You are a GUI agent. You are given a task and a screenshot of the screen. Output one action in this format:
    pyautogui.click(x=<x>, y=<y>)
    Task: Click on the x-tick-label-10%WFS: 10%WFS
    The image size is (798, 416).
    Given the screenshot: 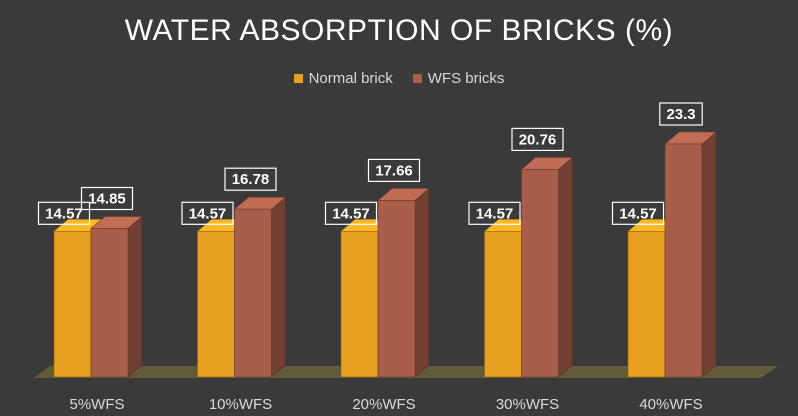 What is the action you would take?
    pyautogui.click(x=240, y=404)
    